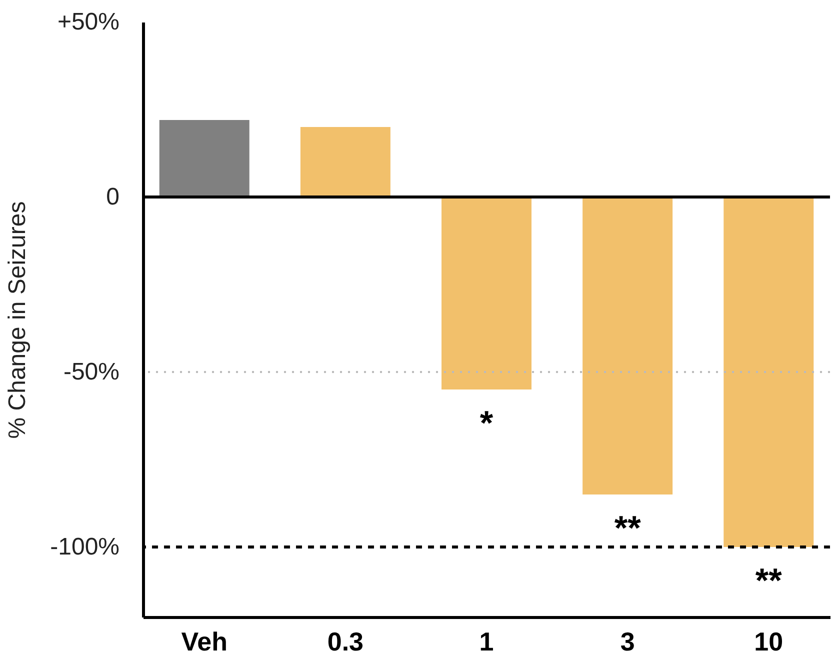 The height and width of the screenshot is (660, 834). I want to click on x-tick-label: 3, so click(627, 641).